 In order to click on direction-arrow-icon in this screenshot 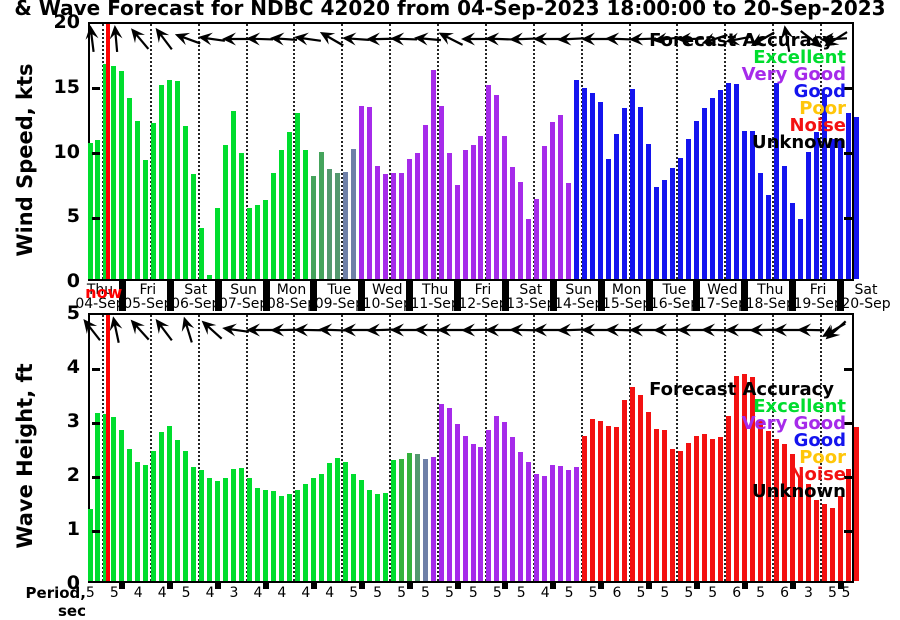, I will do `click(116, 38)`.